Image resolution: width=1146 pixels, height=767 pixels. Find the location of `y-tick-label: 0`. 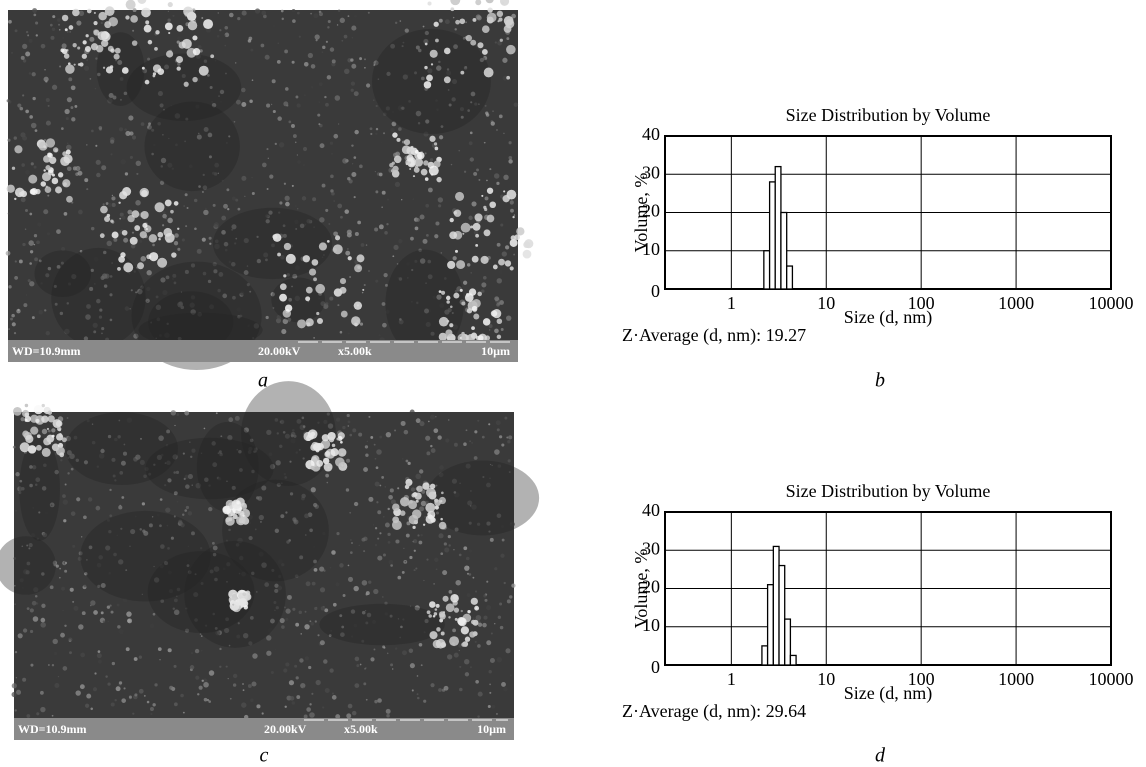

y-tick-label: 0 is located at coordinates (655, 667).